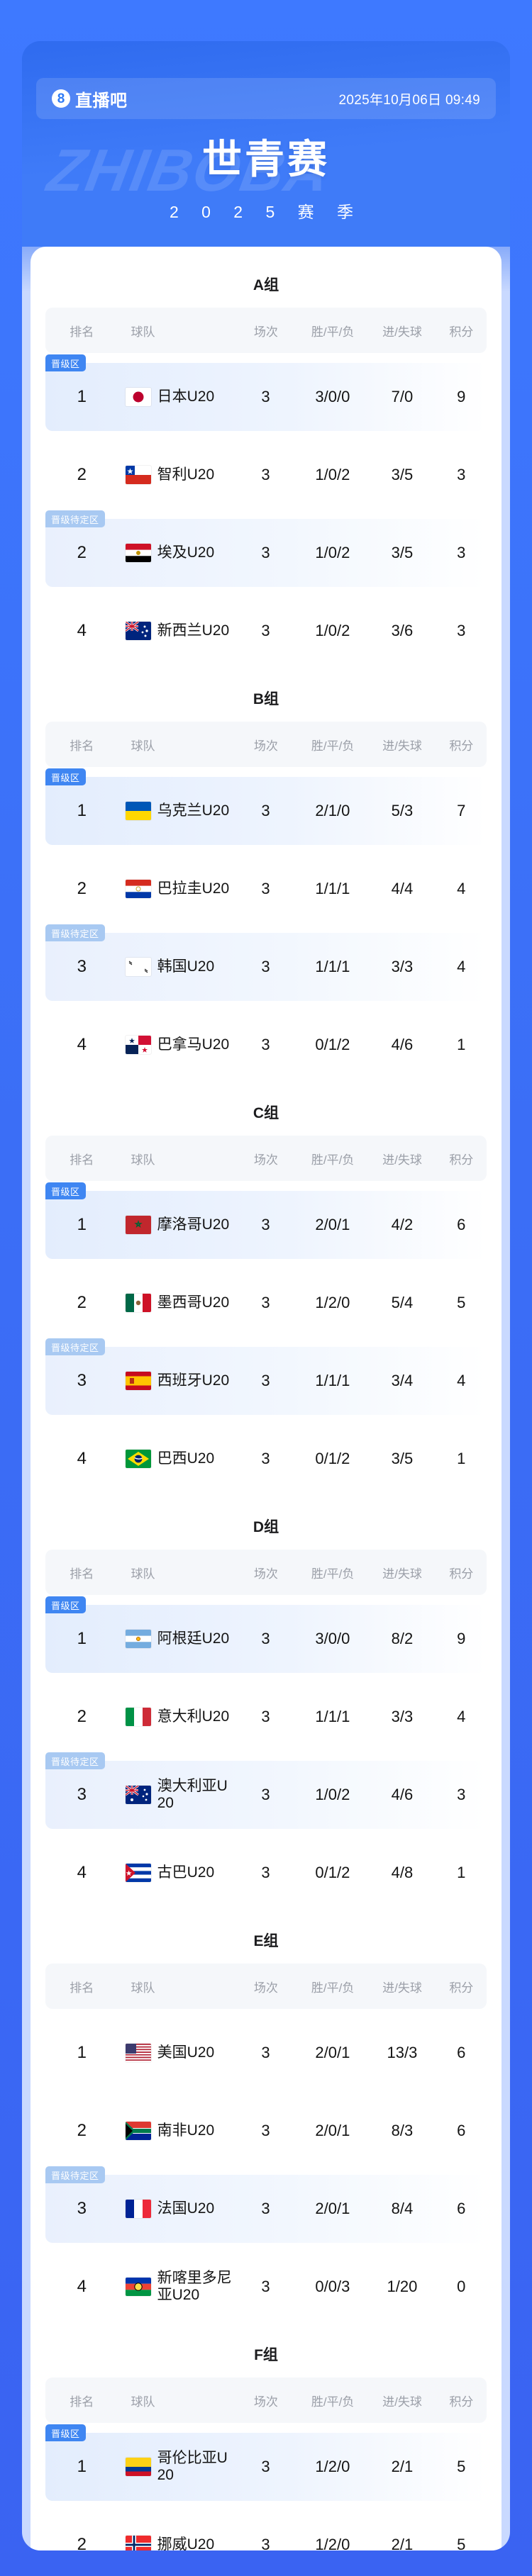  What do you see at coordinates (143, 1160) in the screenshot?
I see `col-header-team: 球队` at bounding box center [143, 1160].